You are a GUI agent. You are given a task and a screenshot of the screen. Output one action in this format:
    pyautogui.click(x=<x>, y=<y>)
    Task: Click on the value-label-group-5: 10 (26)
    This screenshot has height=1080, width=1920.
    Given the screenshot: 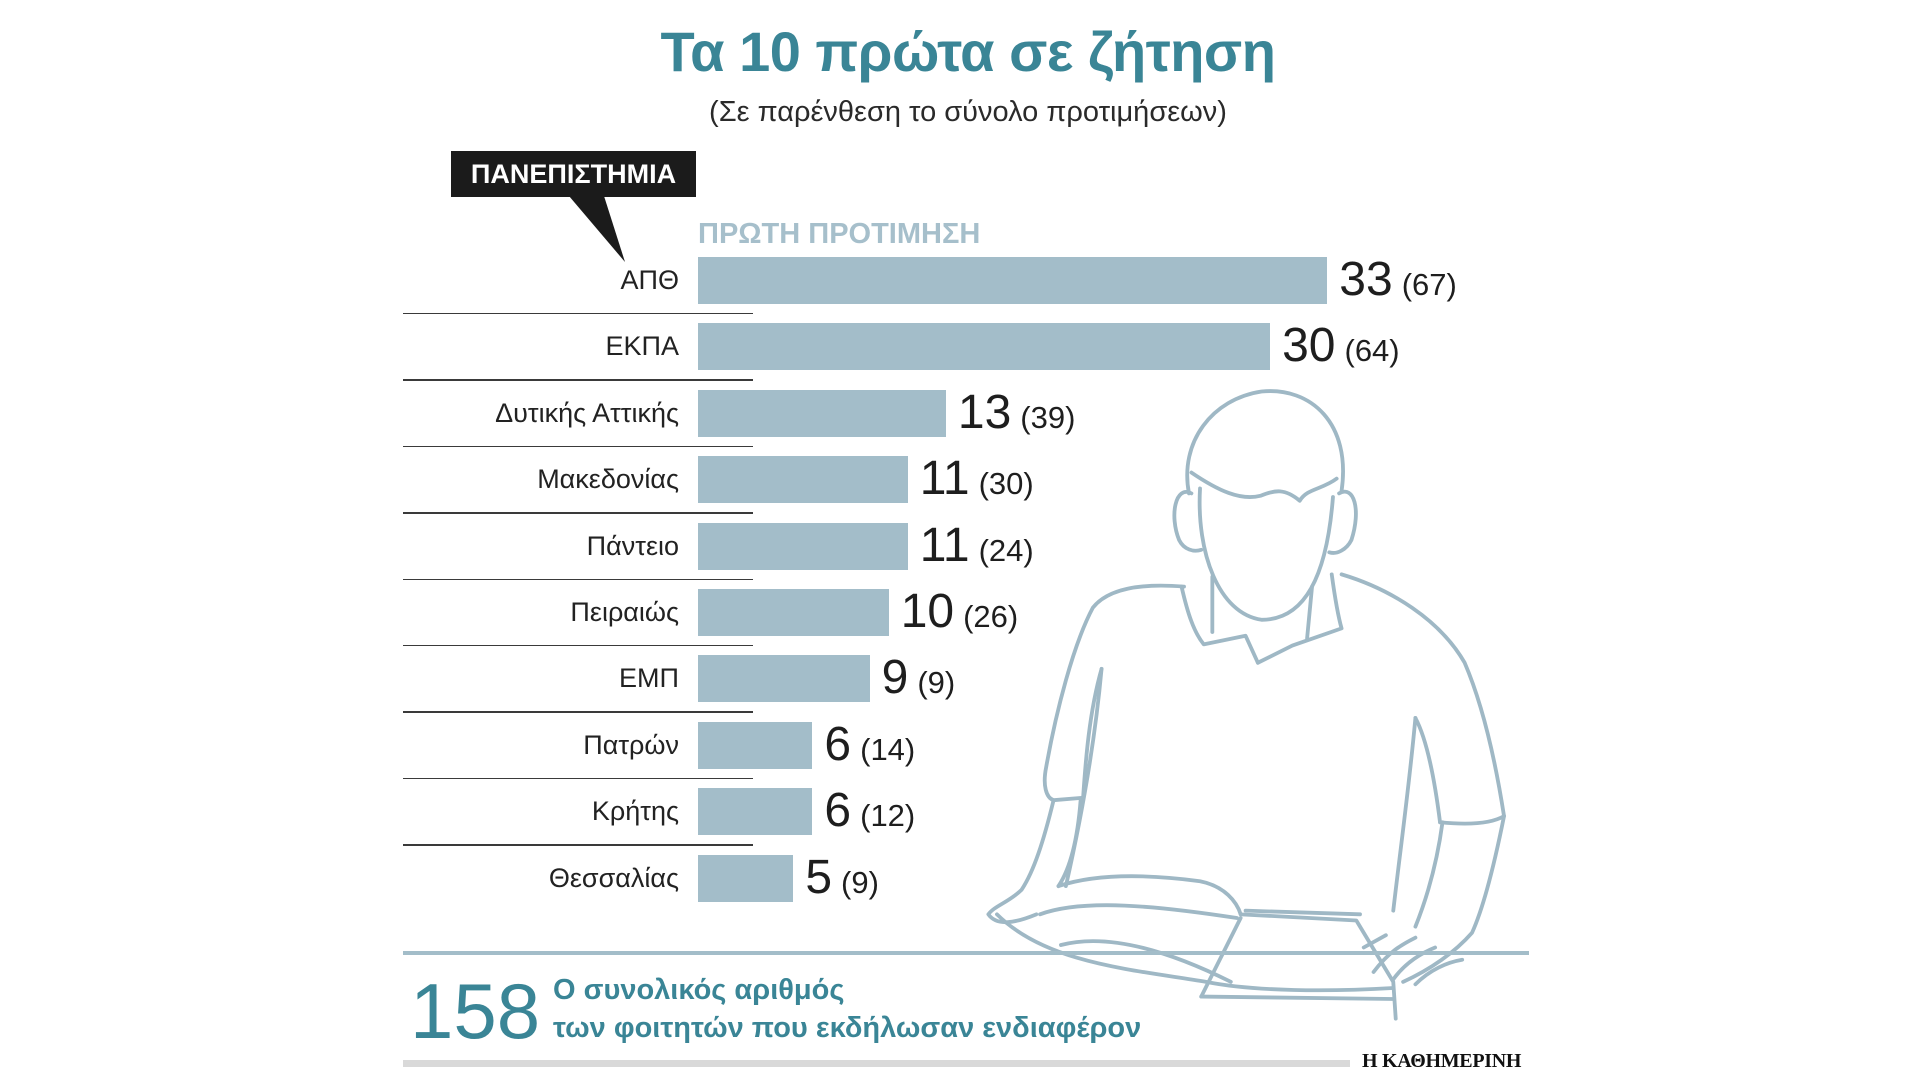 What is the action you would take?
    pyautogui.click(x=959, y=611)
    